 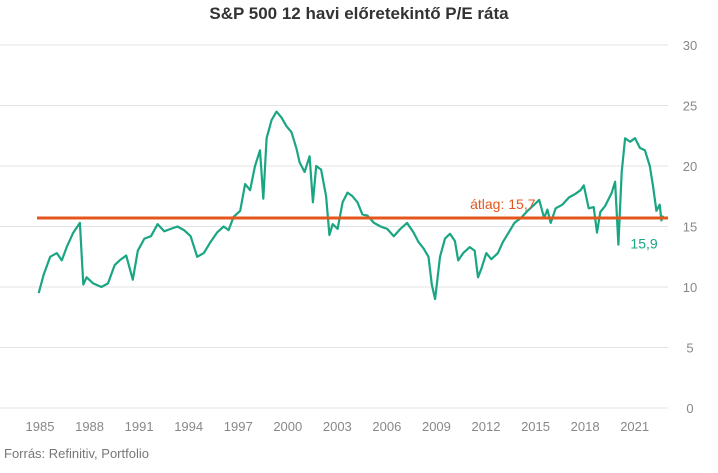 I want to click on x-tick-label: 1997, so click(x=238, y=426).